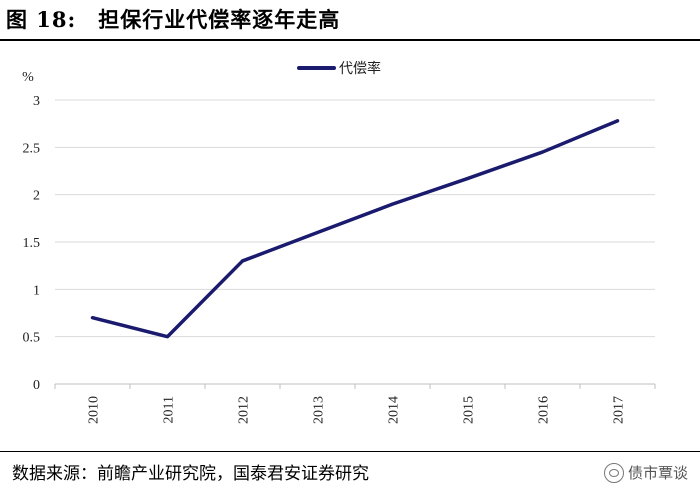 The height and width of the screenshot is (493, 700). What do you see at coordinates (94, 410) in the screenshot?
I see `x-tick-label: 2010` at bounding box center [94, 410].